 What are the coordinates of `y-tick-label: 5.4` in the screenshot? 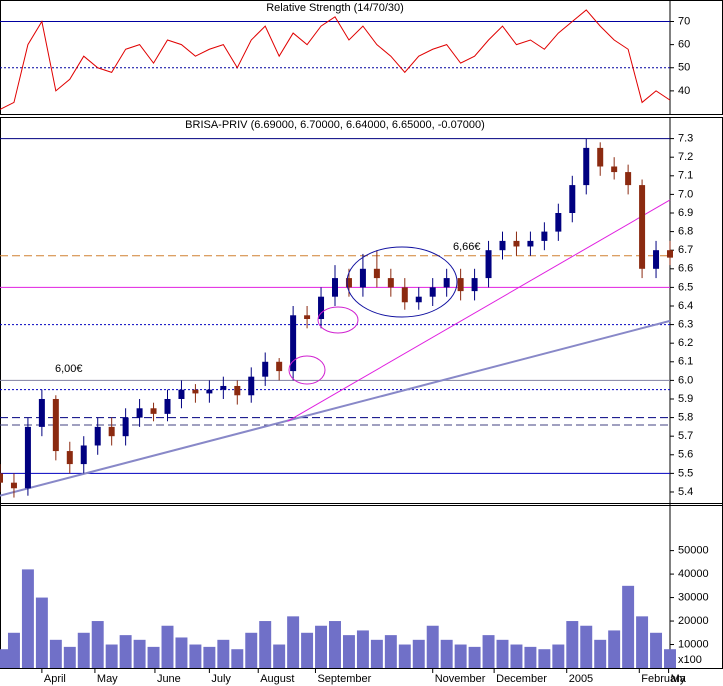 It's located at (685, 492).